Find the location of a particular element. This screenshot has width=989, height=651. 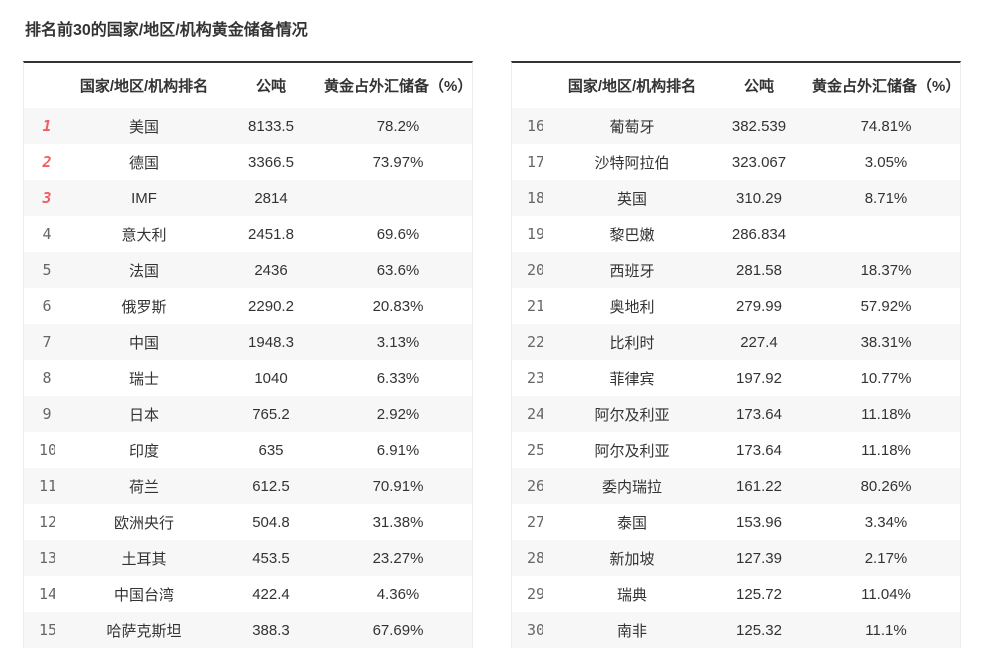

rank-number: 29 is located at coordinates (535, 595).